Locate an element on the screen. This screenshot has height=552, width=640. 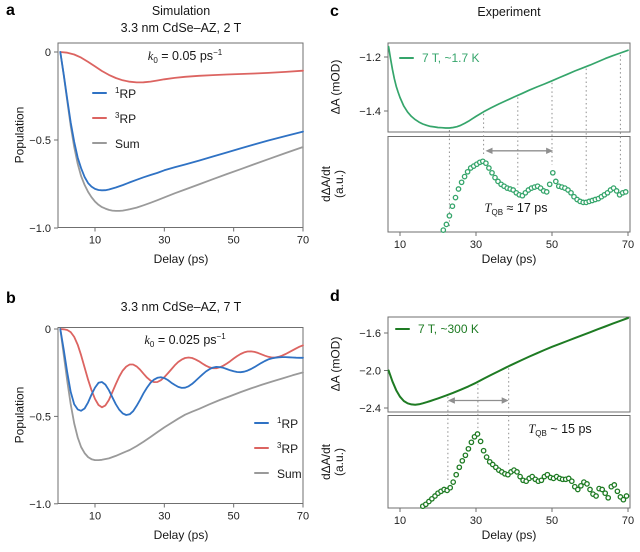
panel-c-legend: 7 T, ~1.7 K is located at coordinates (439, 58).